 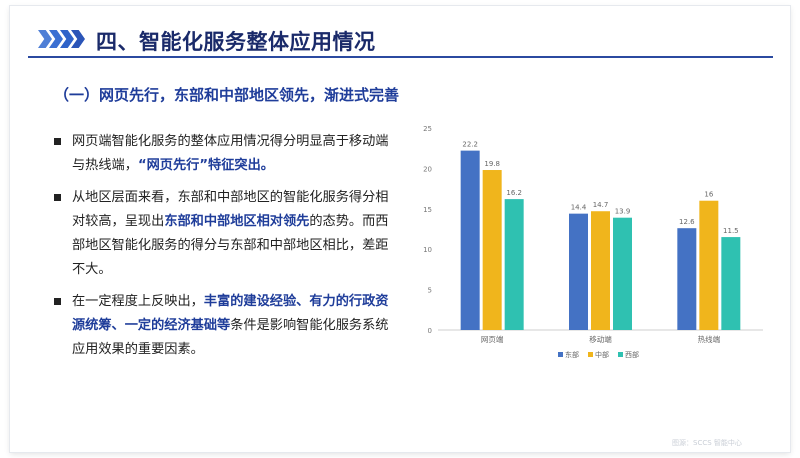 What do you see at coordinates (623, 212) in the screenshot?
I see `data-label: 13.9` at bounding box center [623, 212].